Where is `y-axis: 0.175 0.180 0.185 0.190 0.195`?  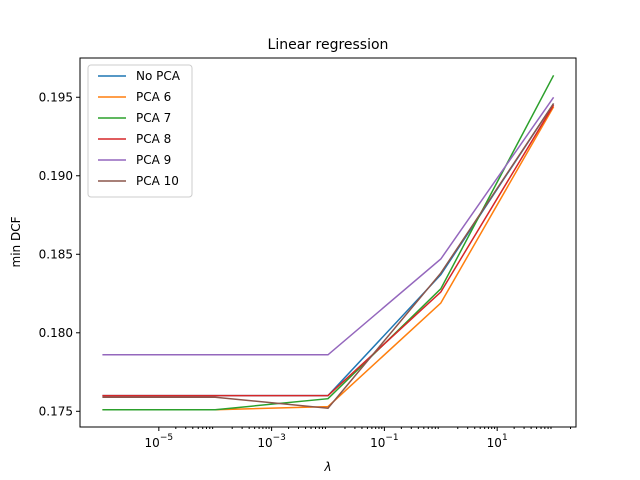 y-axis: 0.175 0.180 0.185 0.190 0.195 is located at coordinates (59, 254).